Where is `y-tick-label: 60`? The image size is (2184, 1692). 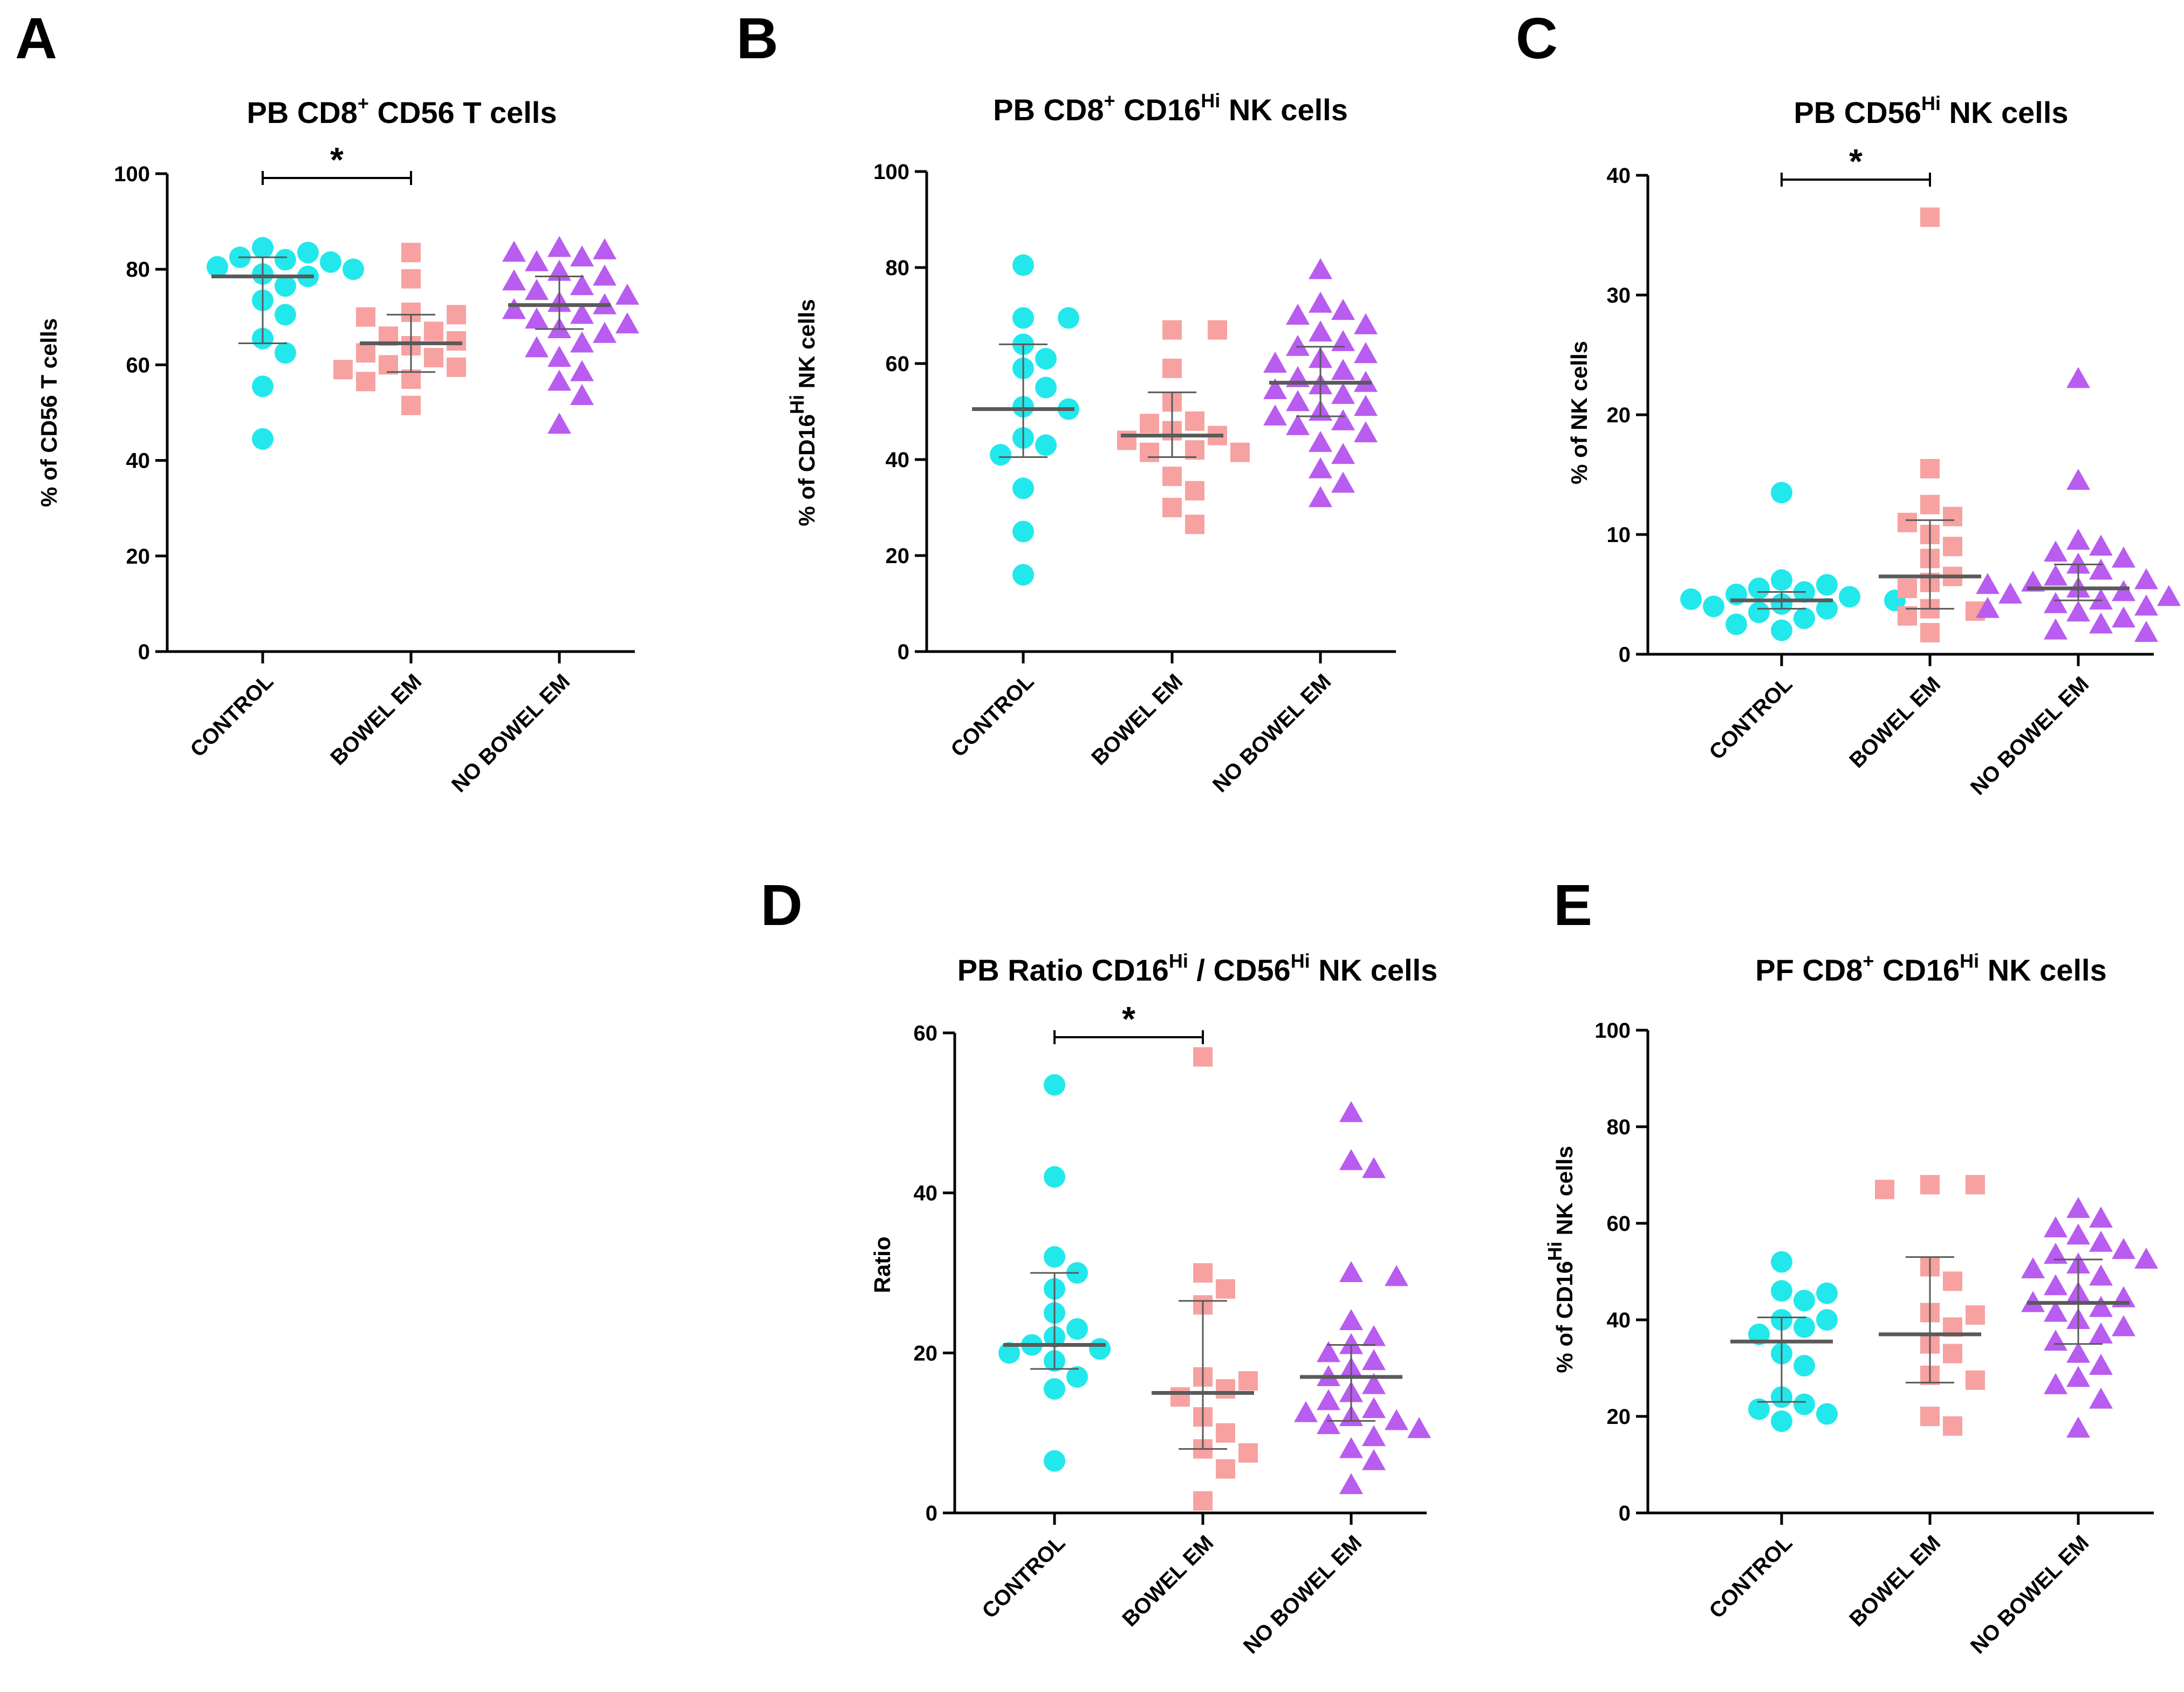 y-tick-label: 60 is located at coordinates (138, 365).